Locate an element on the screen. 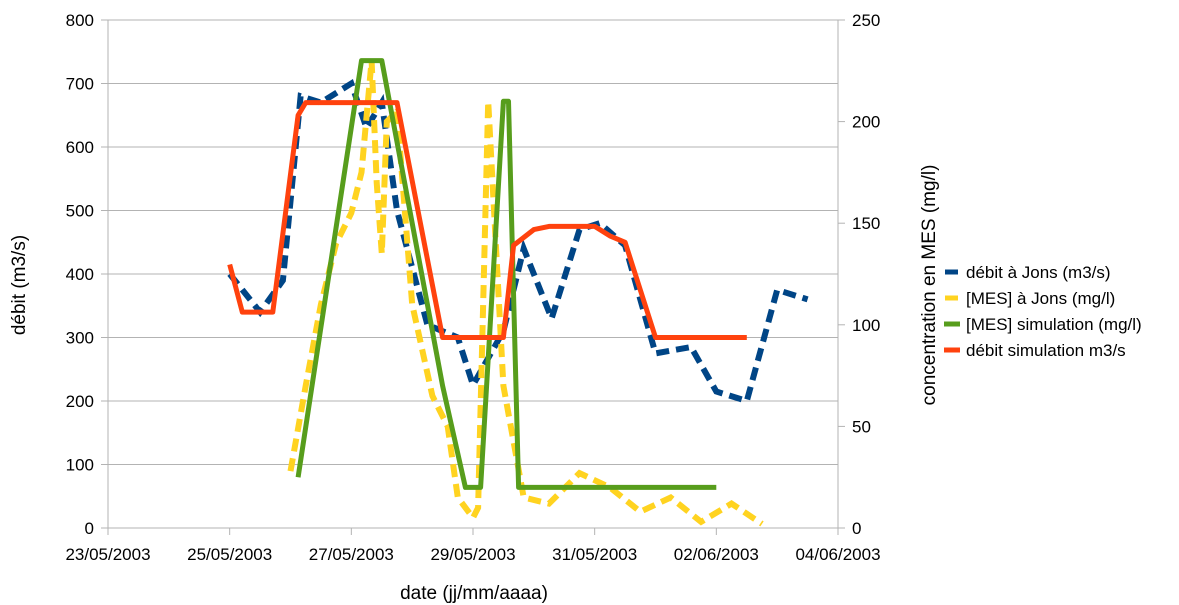 Image resolution: width=1179 pixels, height=605 pixels. y-tick-label-6: 600 is located at coordinates (80, 147).